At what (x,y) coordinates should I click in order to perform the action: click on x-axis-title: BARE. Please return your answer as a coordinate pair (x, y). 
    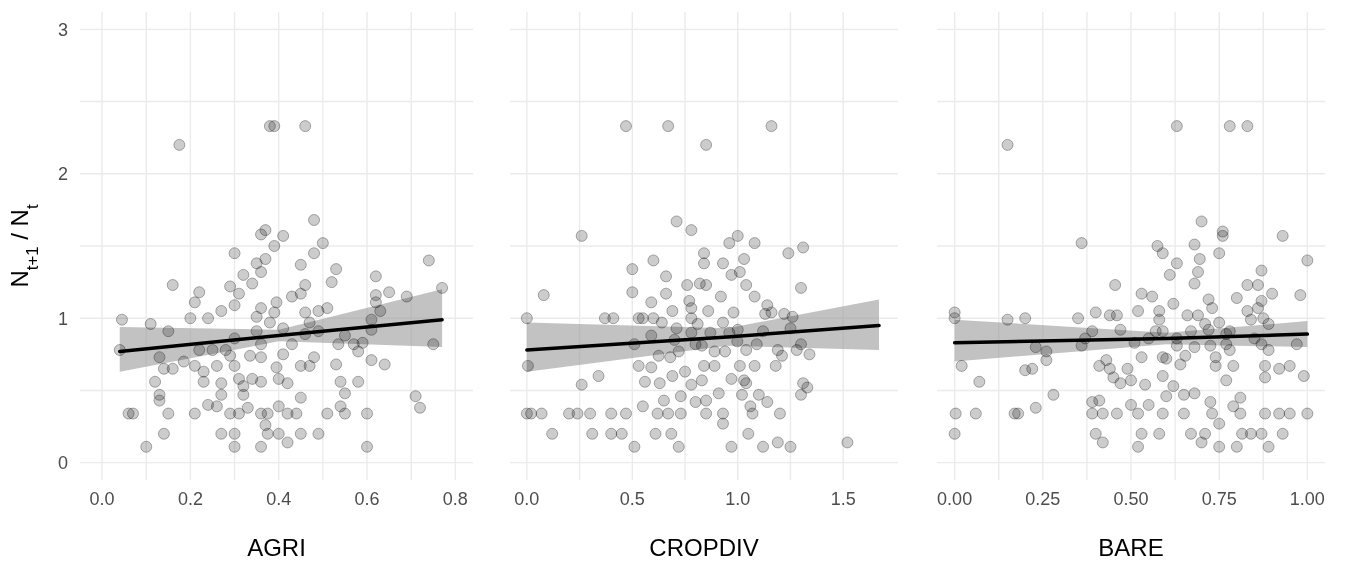
    Looking at the image, I should click on (1131, 547).